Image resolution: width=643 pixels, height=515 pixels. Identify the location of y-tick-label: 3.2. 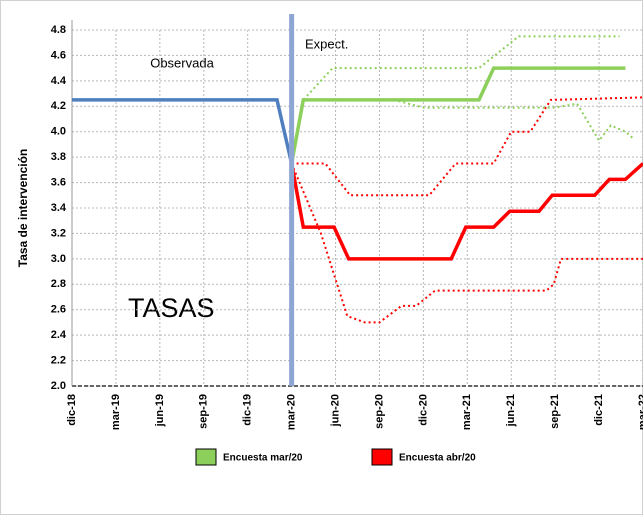
(58, 233).